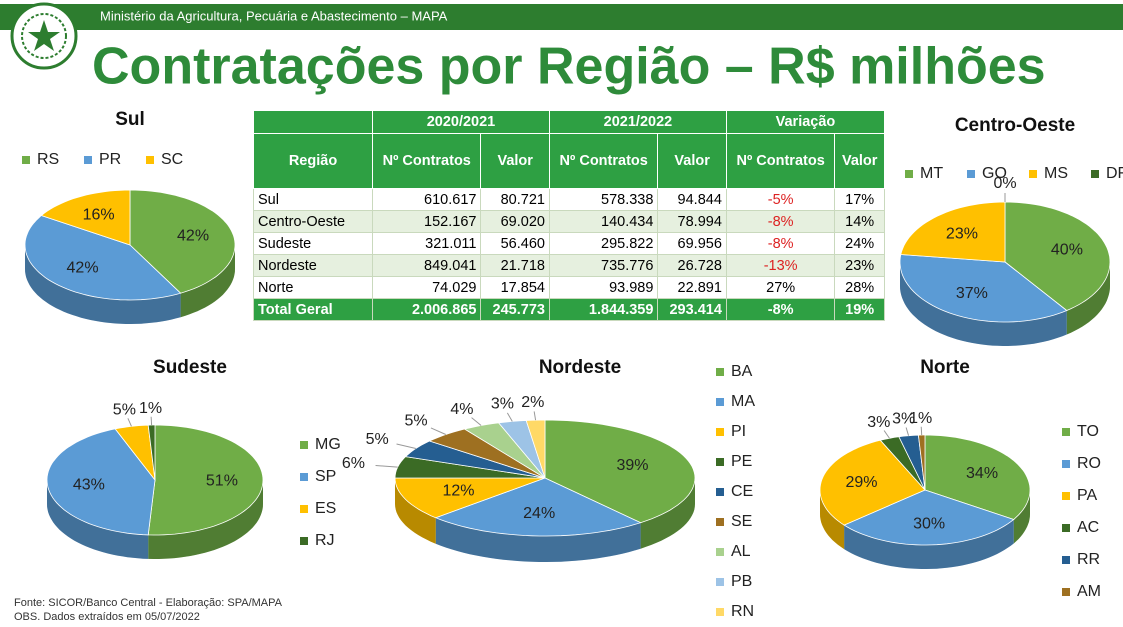  Describe the element at coordinates (780, 309) in the screenshot. I see `table-cell: -8%` at that location.